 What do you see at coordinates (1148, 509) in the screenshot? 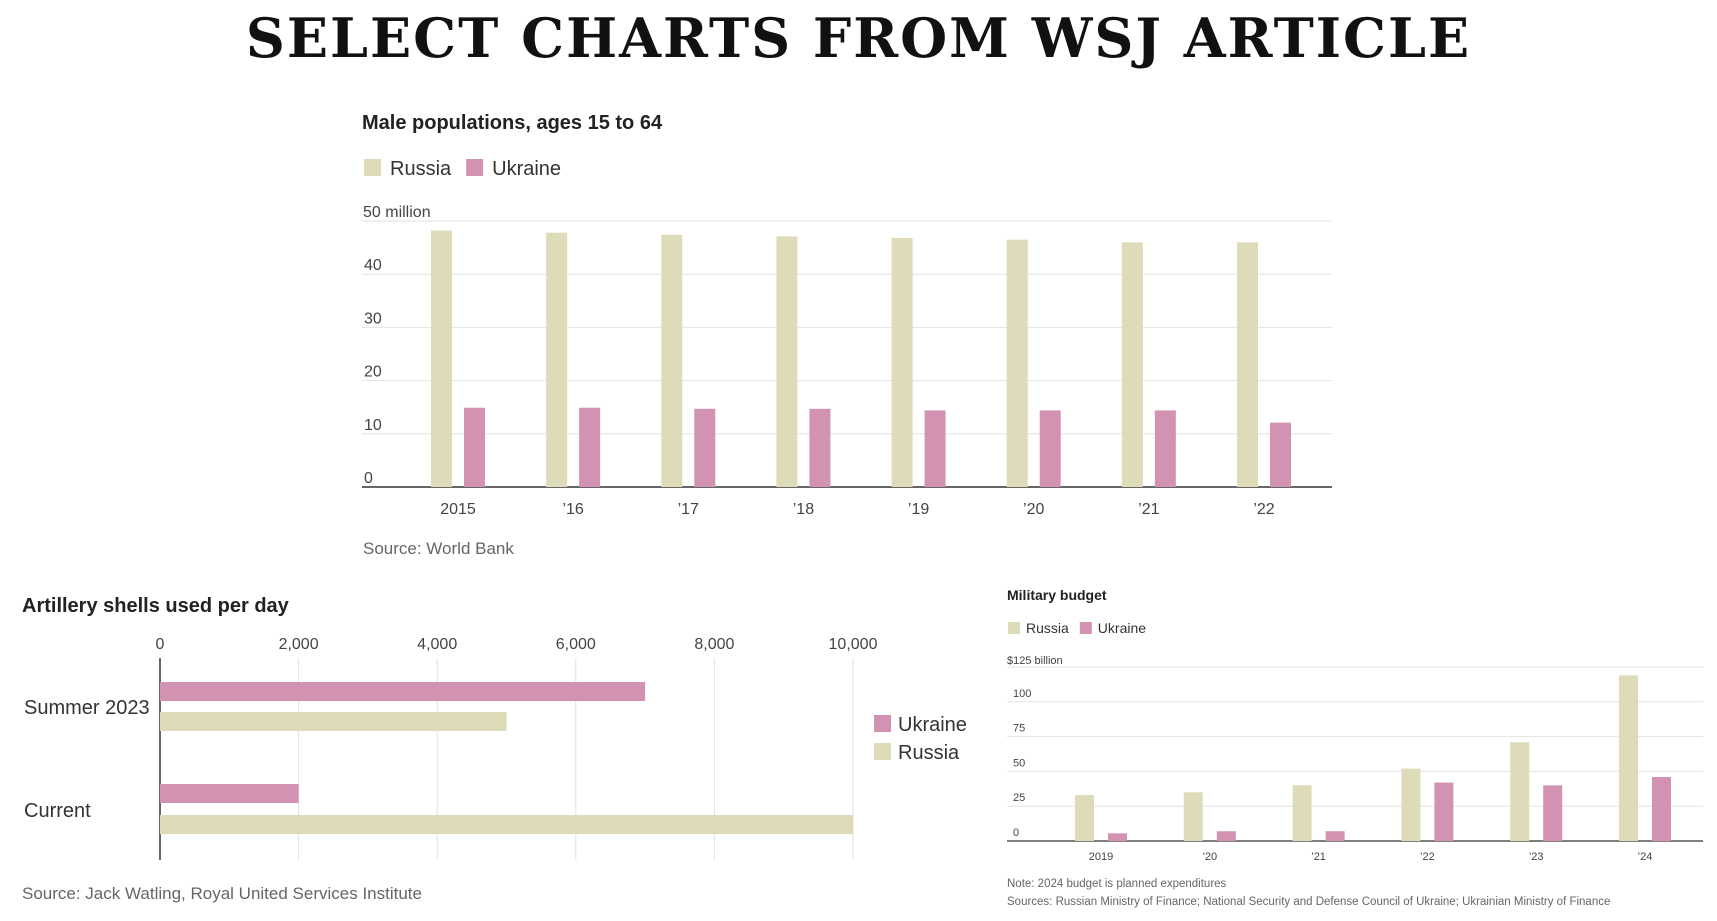
I see `chart1-x-tick-label: ’21` at bounding box center [1148, 509].